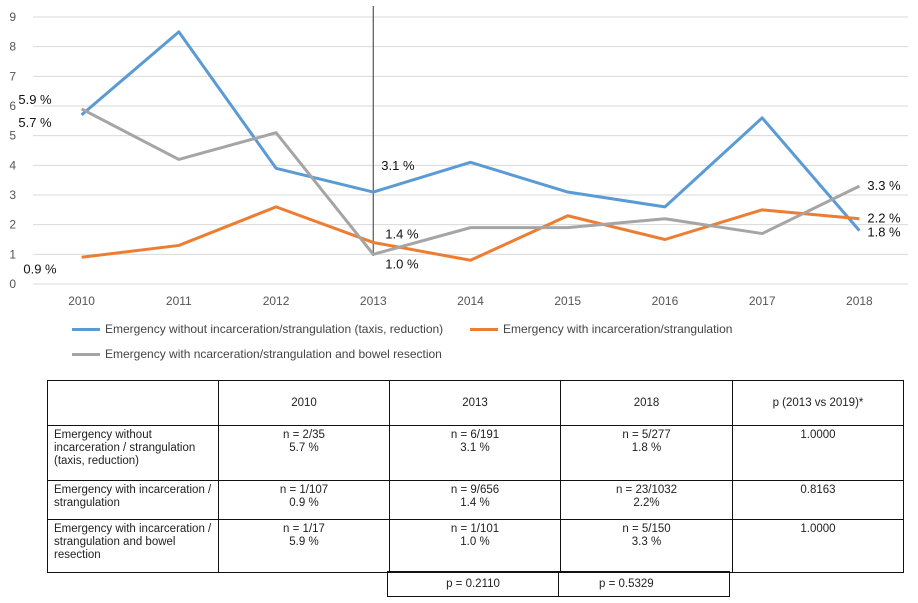 Image resolution: width=918 pixels, height=603 pixels. I want to click on data-label: 5.7 %, so click(35, 122).